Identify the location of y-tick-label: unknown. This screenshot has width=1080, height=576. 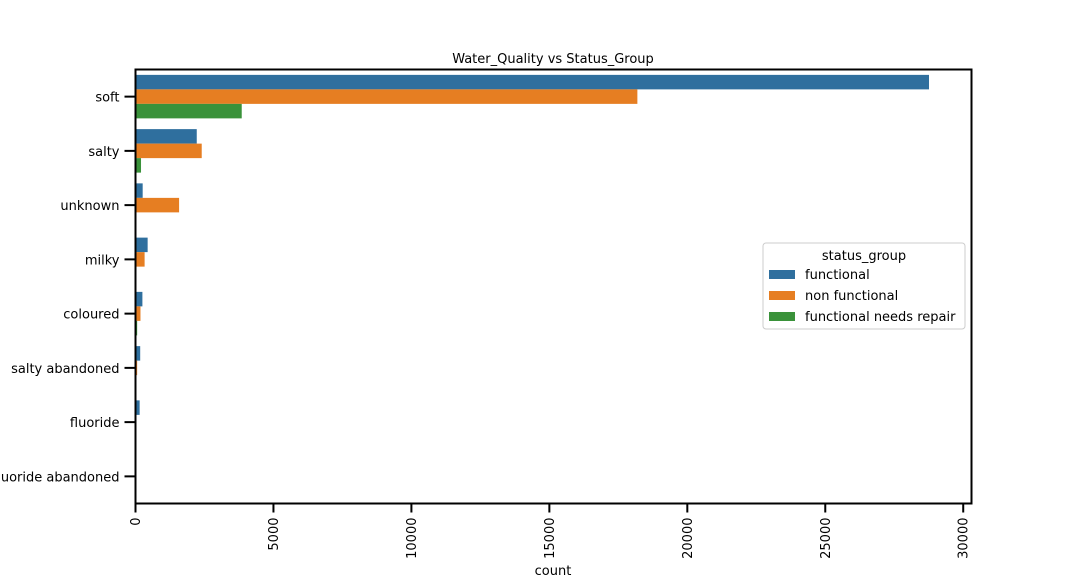
(89, 206).